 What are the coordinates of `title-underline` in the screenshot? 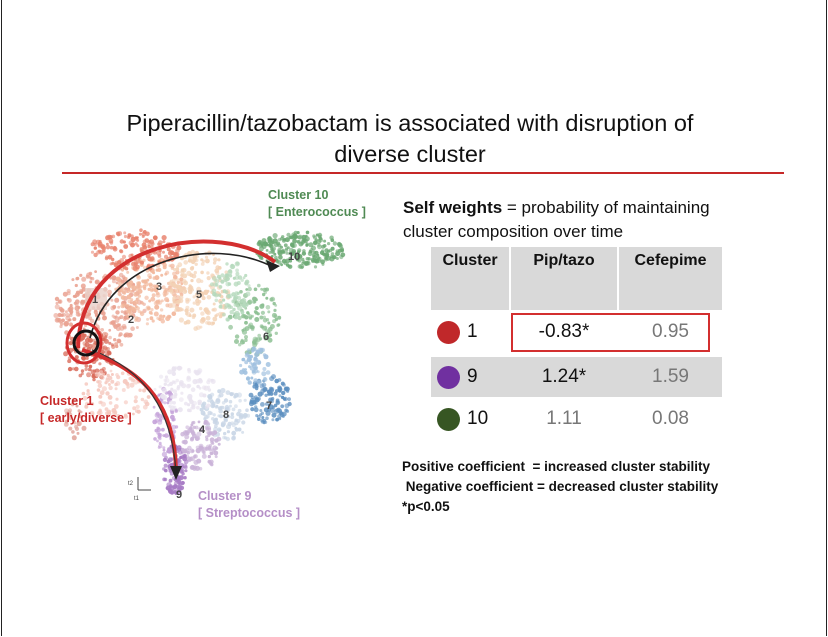 It's located at (423, 173).